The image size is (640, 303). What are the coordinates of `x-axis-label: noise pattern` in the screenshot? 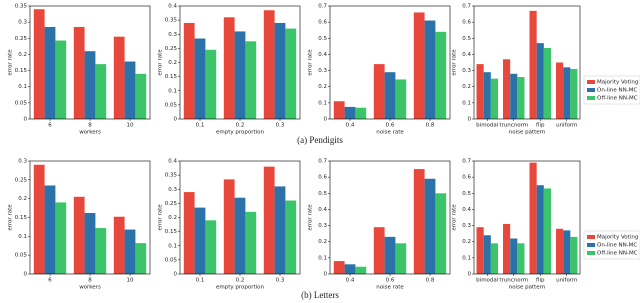 It's located at (527, 133).